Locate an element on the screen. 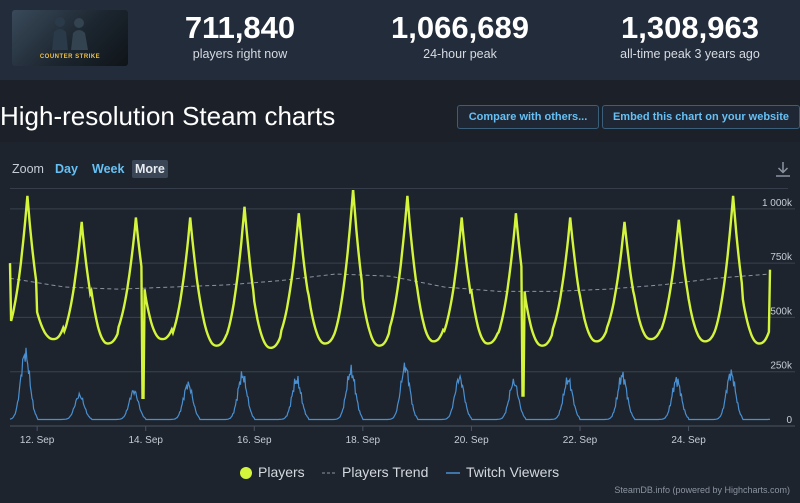  logo-text: COUNTER STRIKE is located at coordinates (70, 57).